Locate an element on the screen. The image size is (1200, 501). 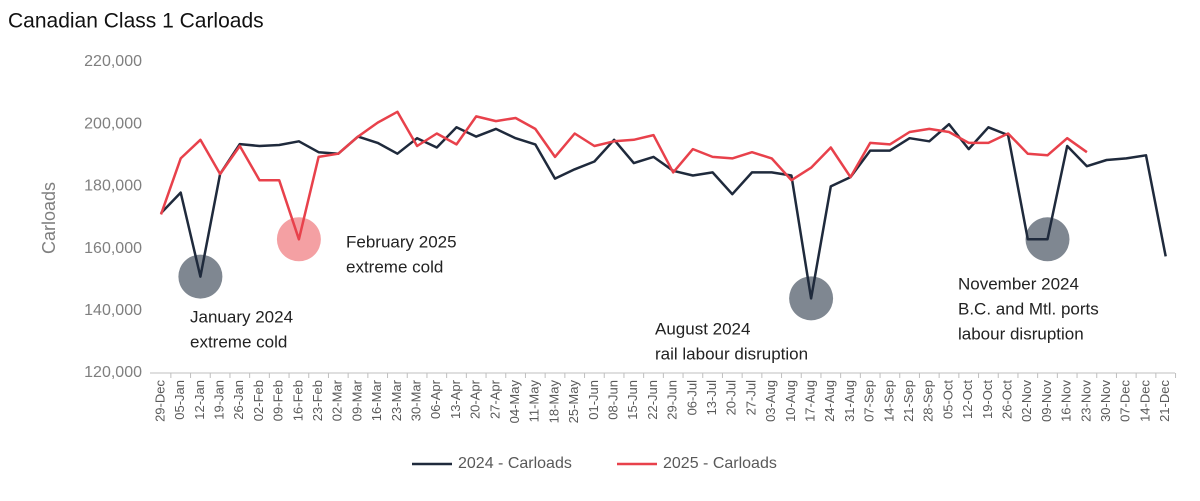
x-tick-label: 09-Mar is located at coordinates (356, 400).